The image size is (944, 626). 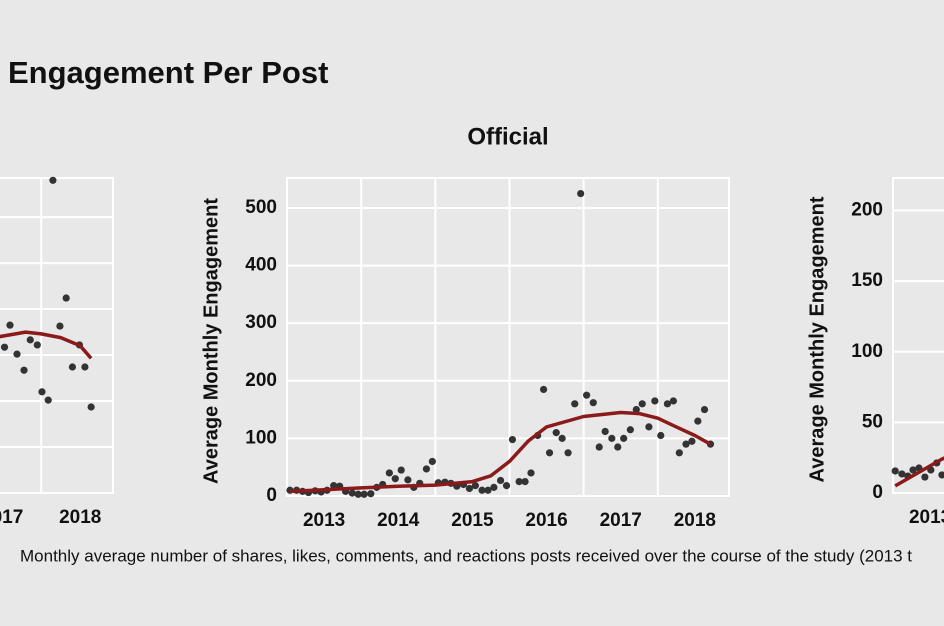 What do you see at coordinates (472, 520) in the screenshot?
I see `x-tick-label: 2015` at bounding box center [472, 520].